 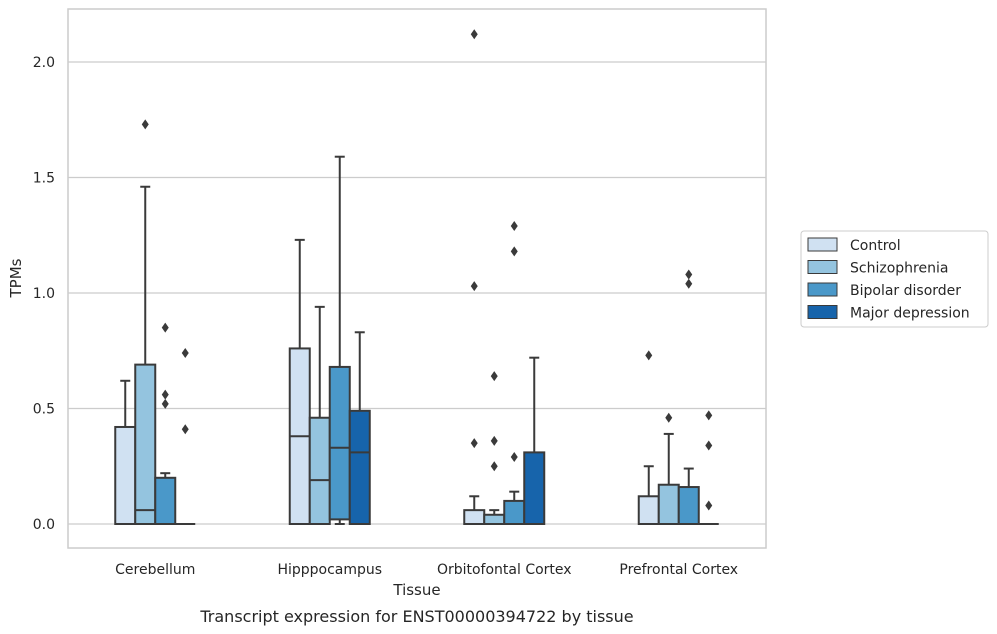 I want to click on legend-label: Bipolar disorder, so click(x=905, y=291).